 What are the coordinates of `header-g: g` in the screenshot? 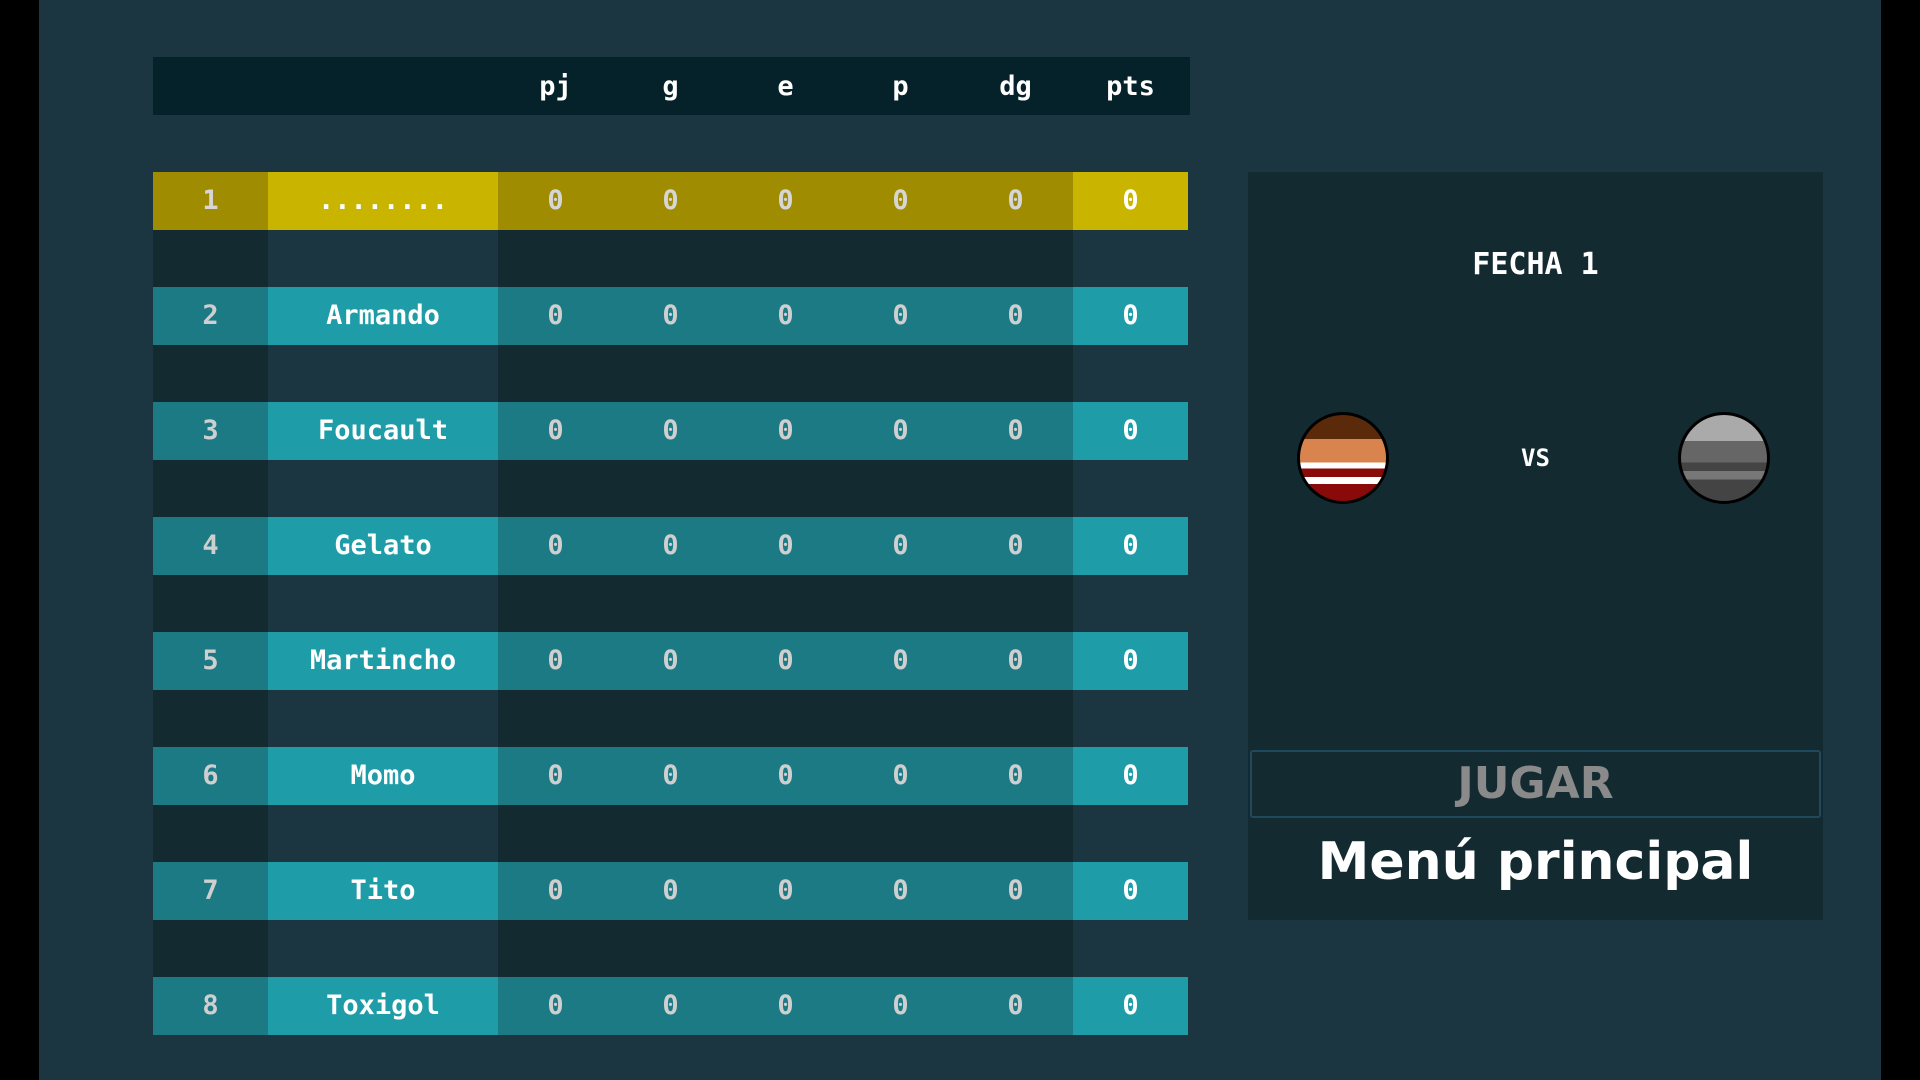 It's located at (670, 86).